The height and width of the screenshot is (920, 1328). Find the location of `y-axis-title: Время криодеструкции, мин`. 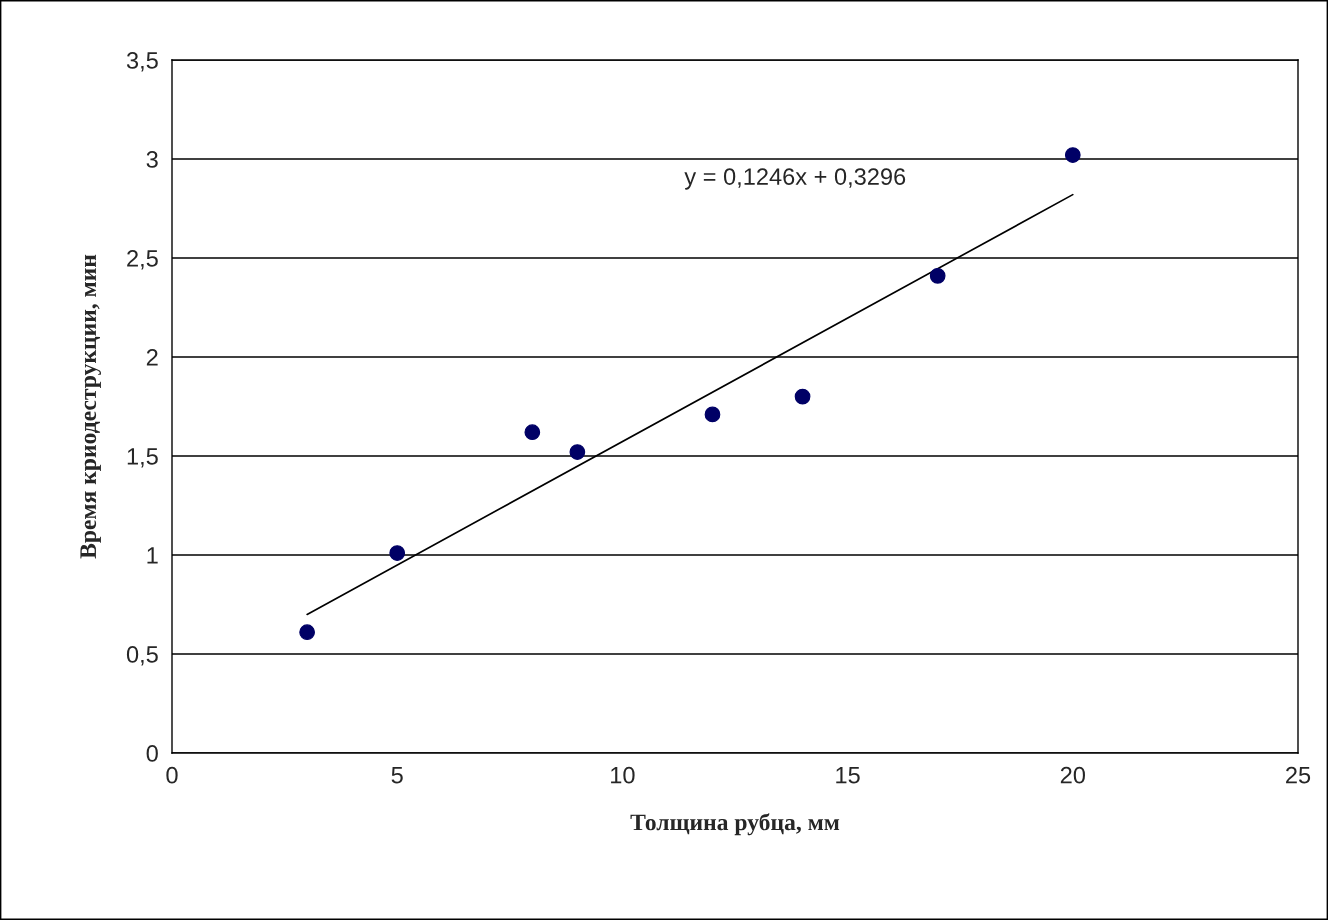

y-axis-title: Время криодеструкции, мин is located at coordinates (90, 406).